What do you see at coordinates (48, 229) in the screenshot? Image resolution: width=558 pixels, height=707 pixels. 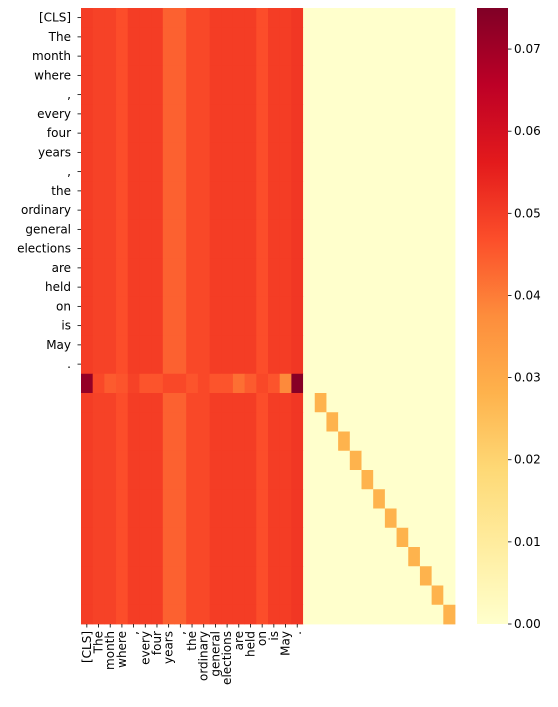 I see `y-tick-label: general` at bounding box center [48, 229].